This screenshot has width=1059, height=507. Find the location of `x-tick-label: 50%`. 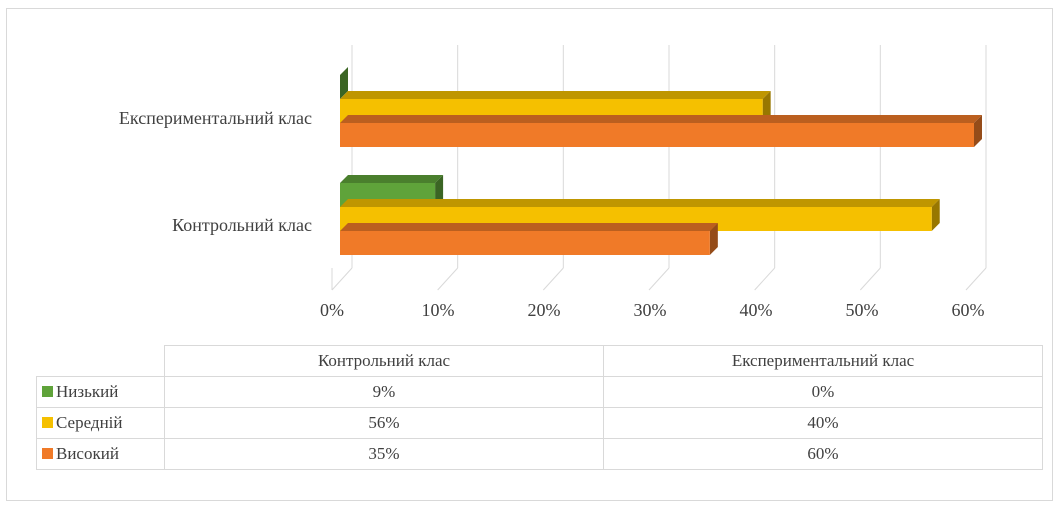

x-tick-label: 50% is located at coordinates (862, 310).